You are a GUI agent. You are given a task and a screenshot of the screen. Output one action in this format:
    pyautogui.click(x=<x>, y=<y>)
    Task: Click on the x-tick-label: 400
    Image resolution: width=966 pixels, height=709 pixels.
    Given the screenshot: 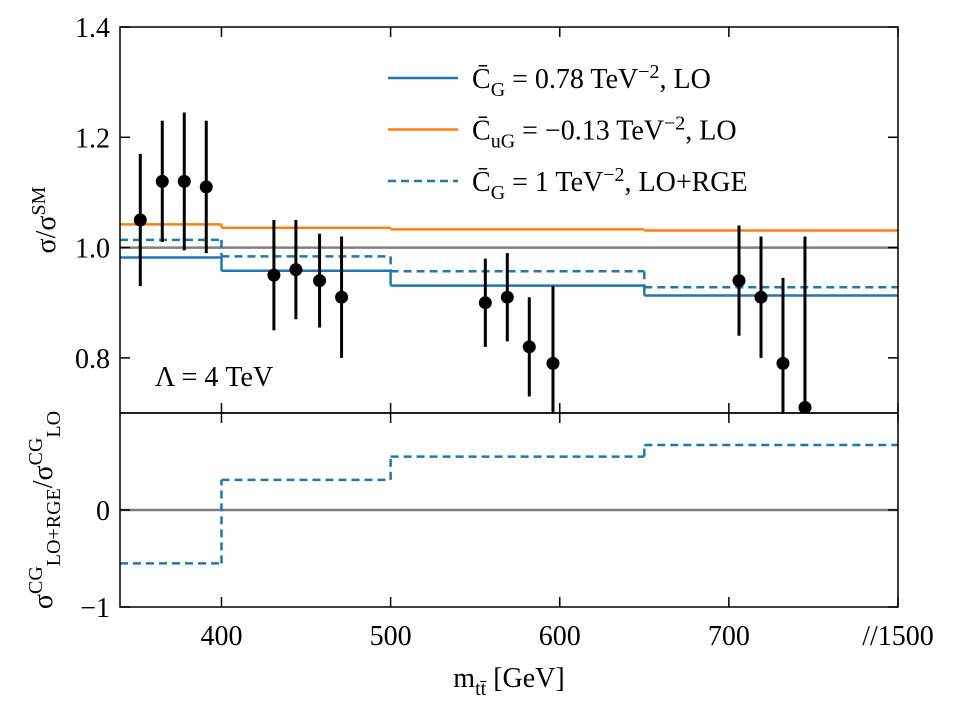 What is the action you would take?
    pyautogui.click(x=221, y=636)
    